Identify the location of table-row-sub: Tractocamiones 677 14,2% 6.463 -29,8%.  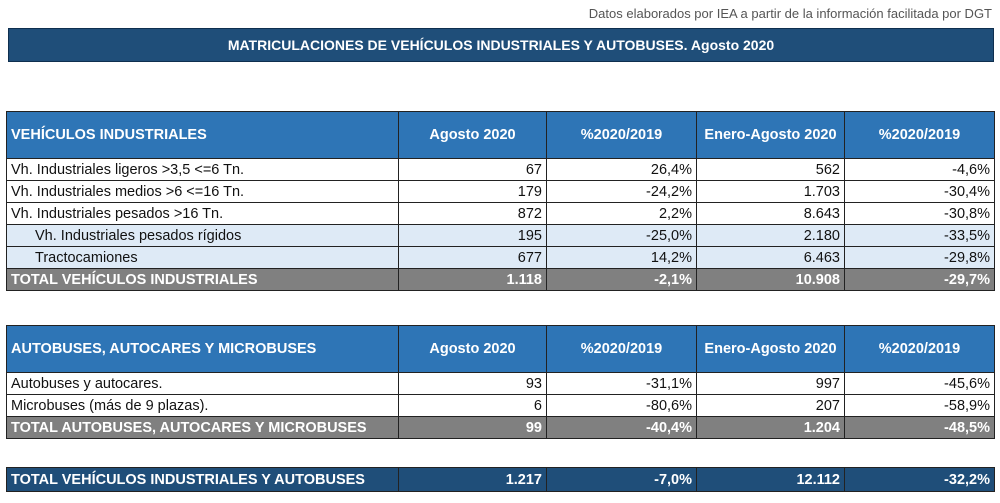
(500, 257).